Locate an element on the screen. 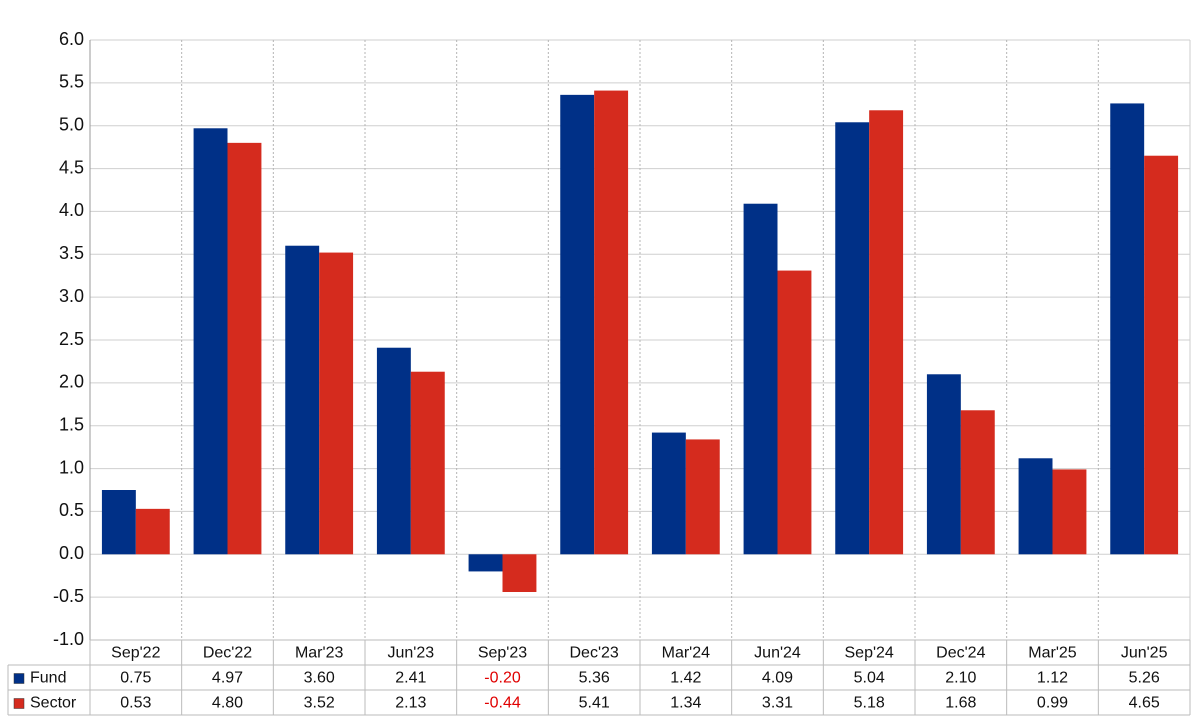 The width and height of the screenshot is (1200, 720). table-value: 1.42 is located at coordinates (685, 678).